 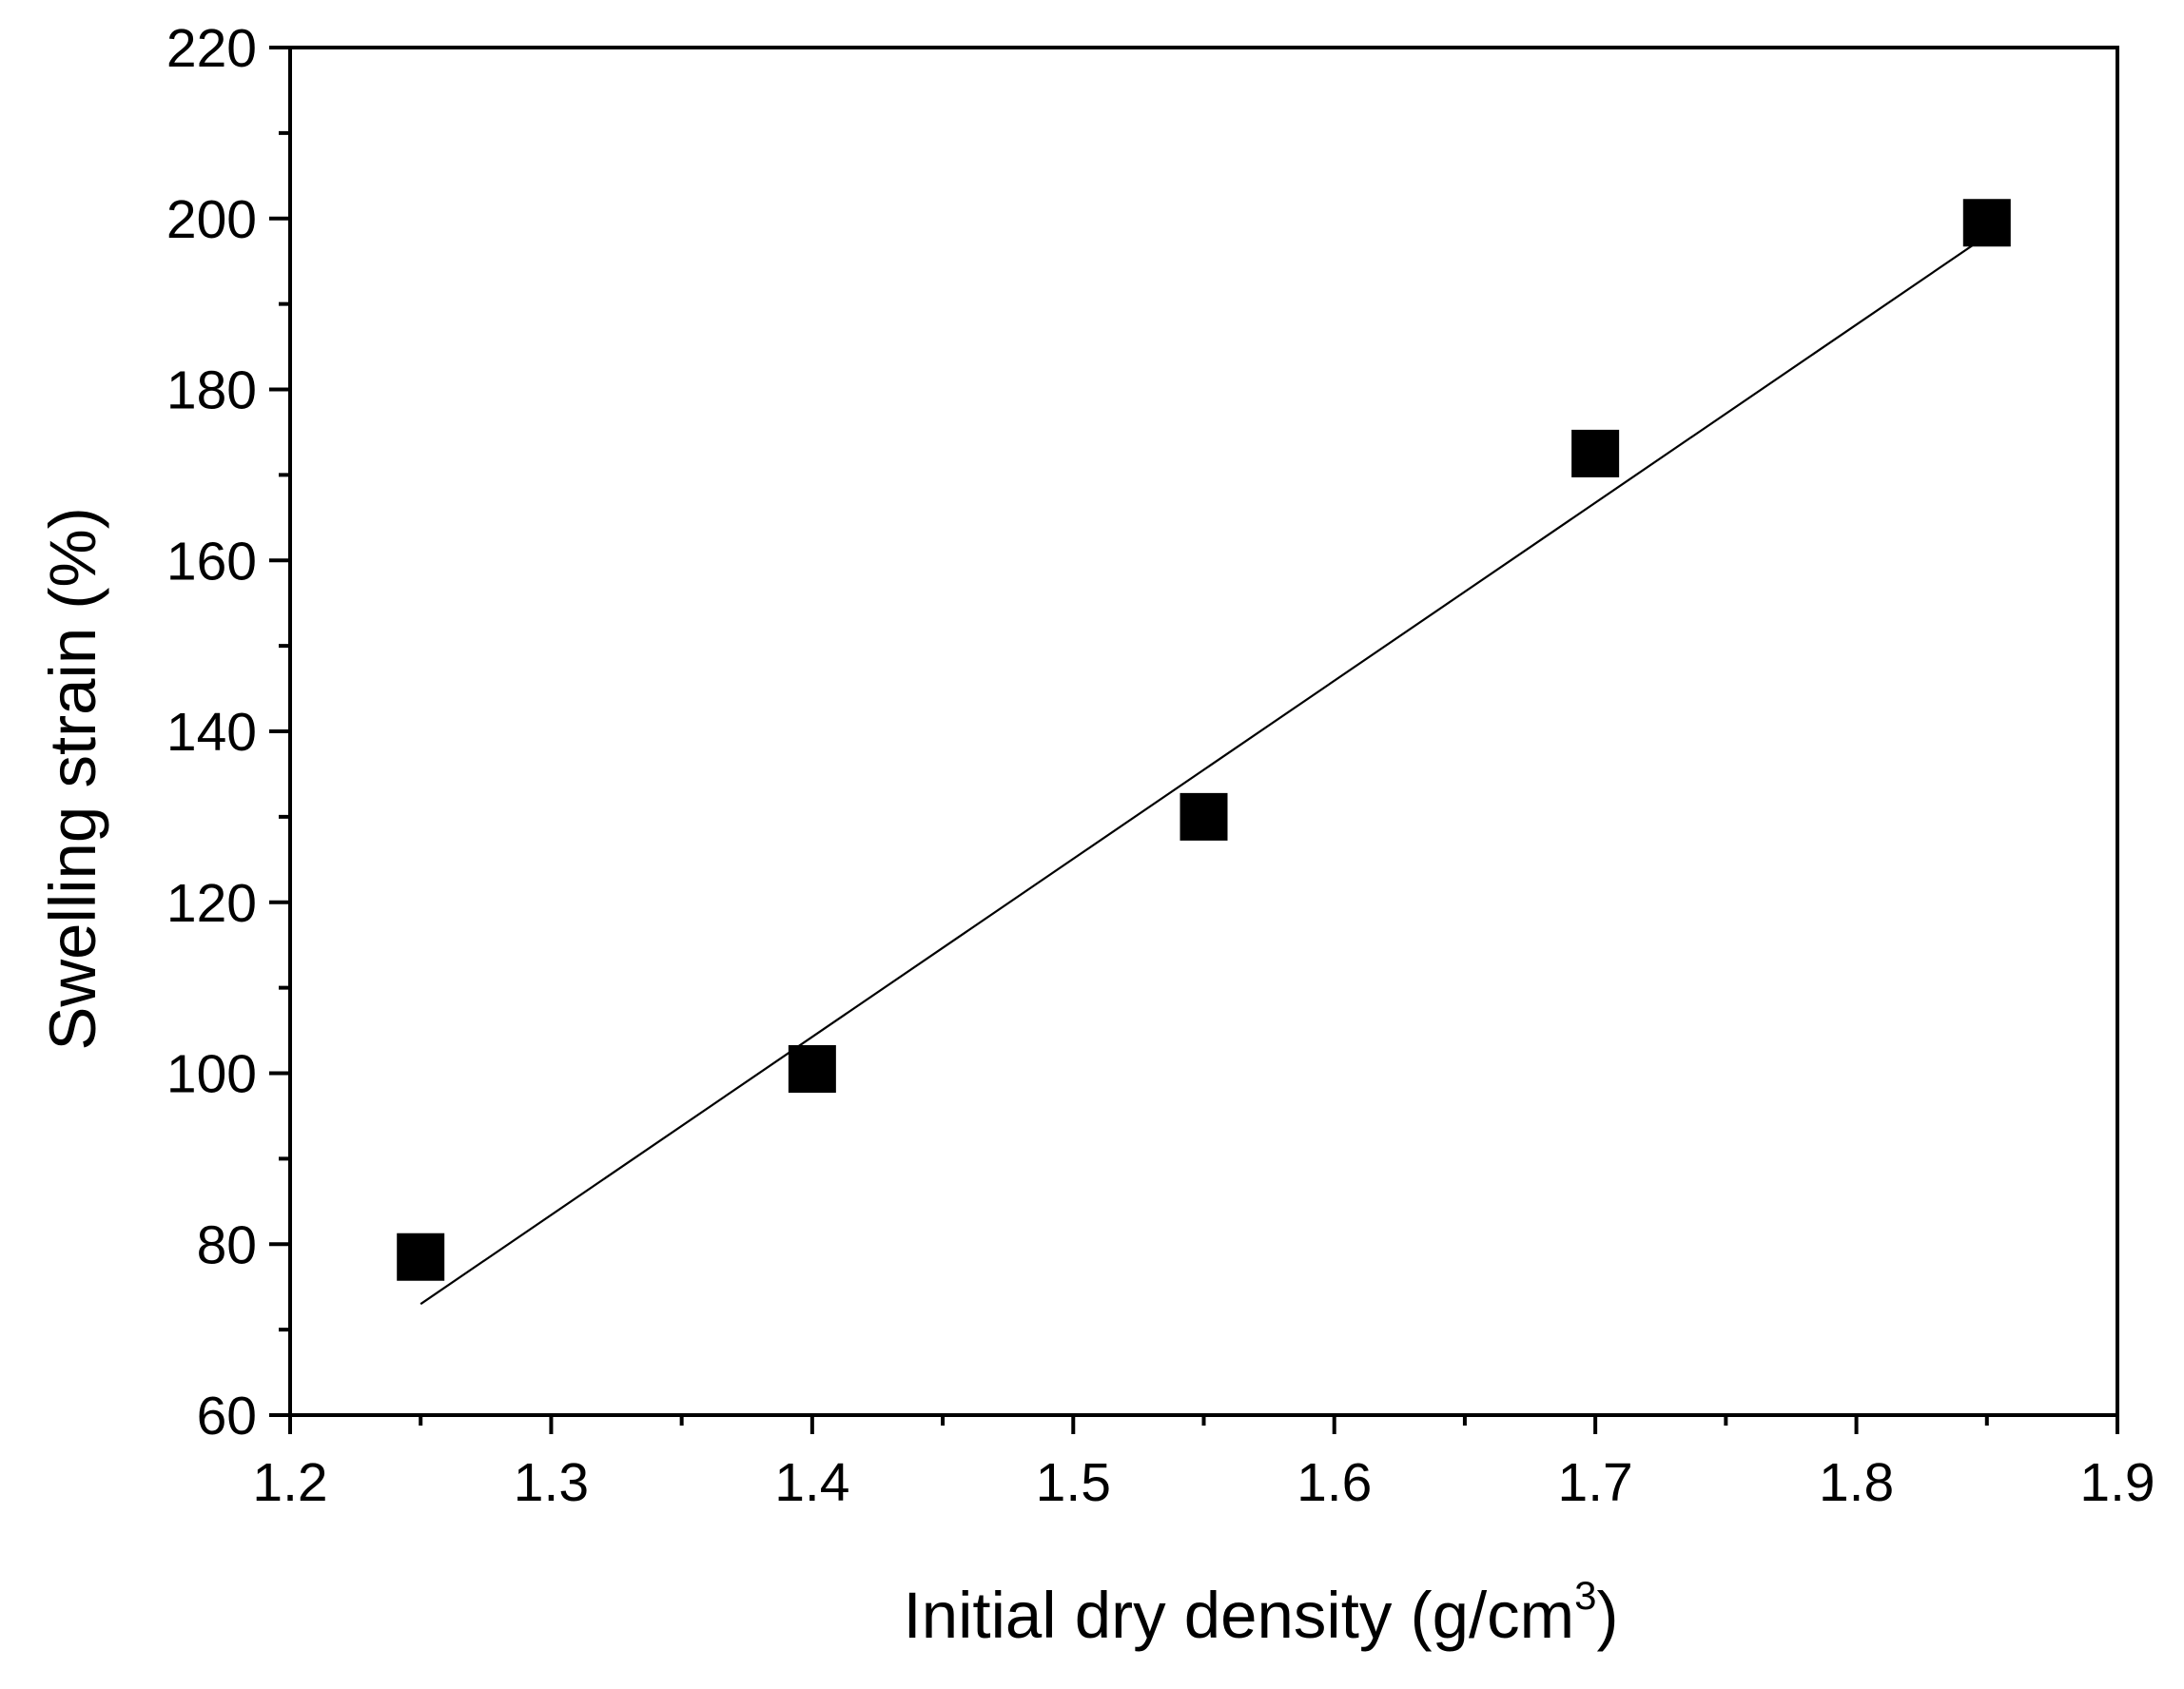 I want to click on x-tick-label: 1.7, so click(x=1595, y=1482).